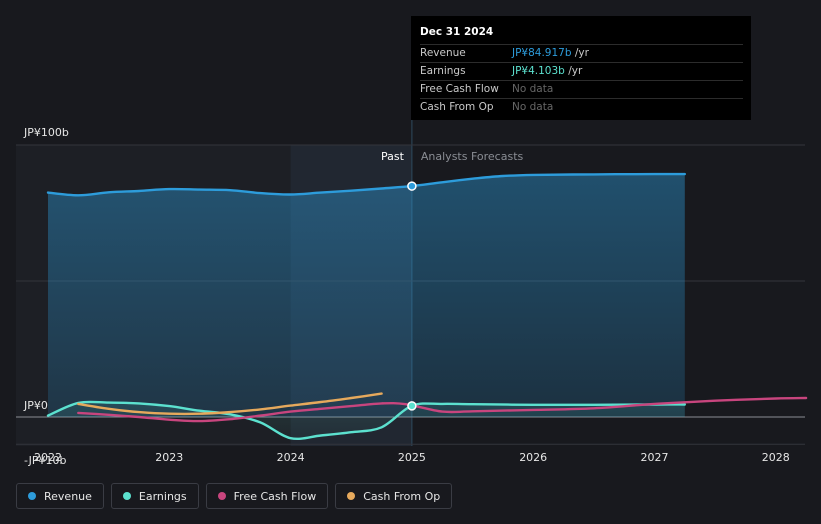 The image size is (821, 524). Describe the element at coordinates (776, 457) in the screenshot. I see `x-tick-label: 2028` at that location.